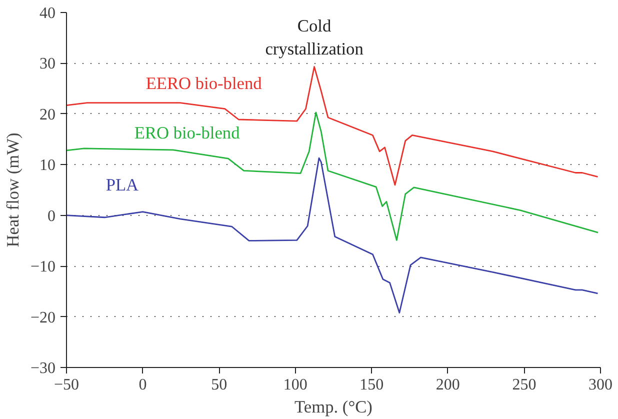 The height and width of the screenshot is (419, 618). I want to click on x-tick-label: 150, so click(372, 385).